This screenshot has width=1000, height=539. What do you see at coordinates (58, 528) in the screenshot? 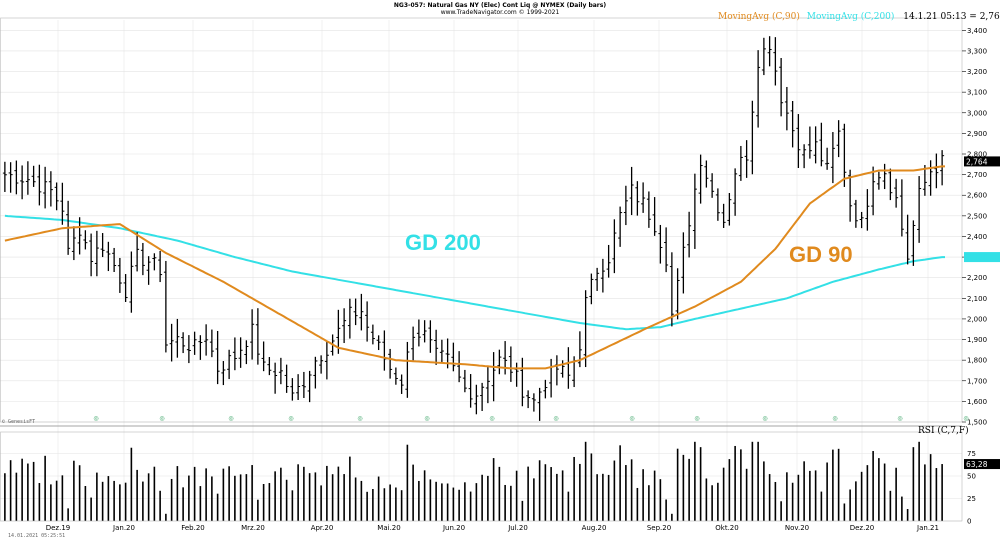
I see `x-tick-label: Dez.19` at bounding box center [58, 528].